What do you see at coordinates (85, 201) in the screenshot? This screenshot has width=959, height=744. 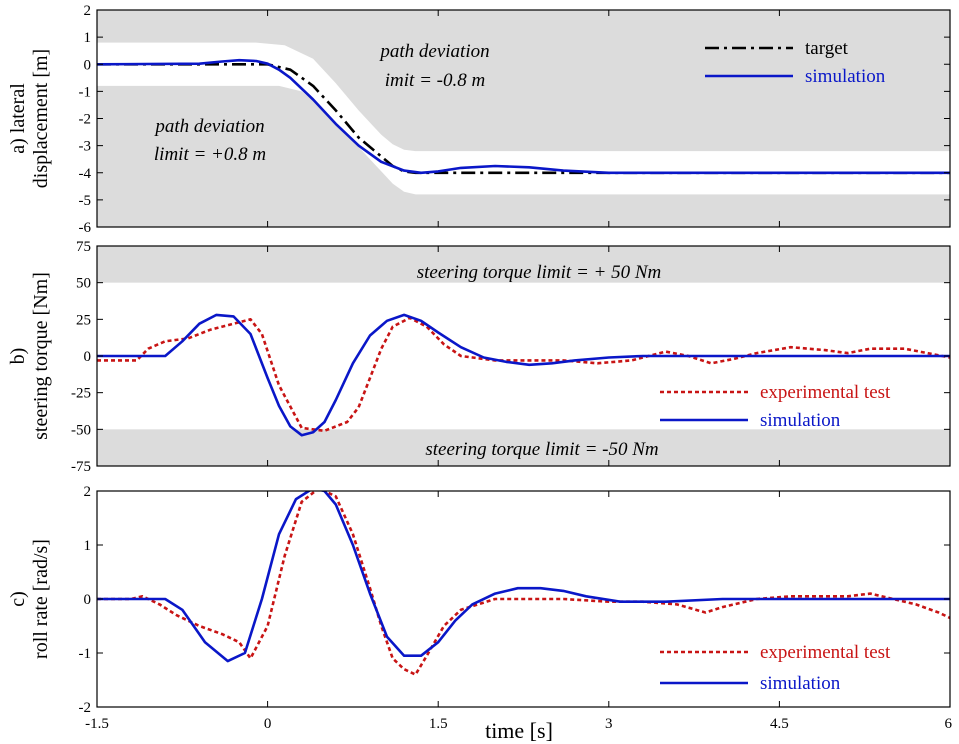 I see `y-tick-label: -5` at bounding box center [85, 201].